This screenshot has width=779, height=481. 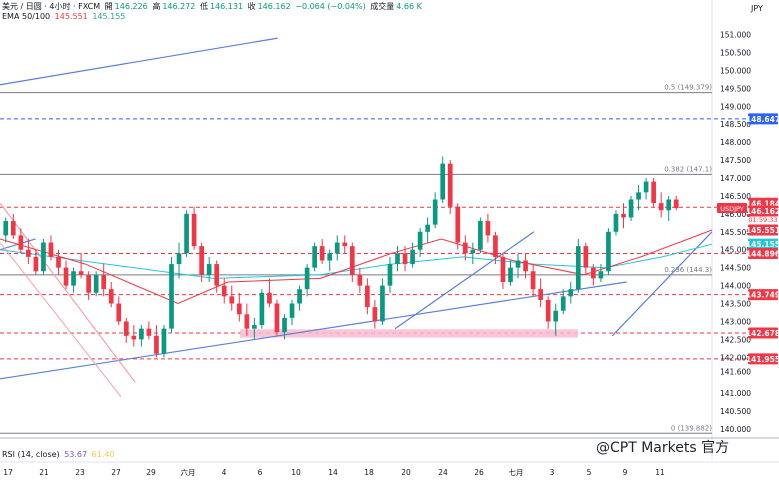 What do you see at coordinates (203, 6) in the screenshot?
I see `low-label: 低` at bounding box center [203, 6].